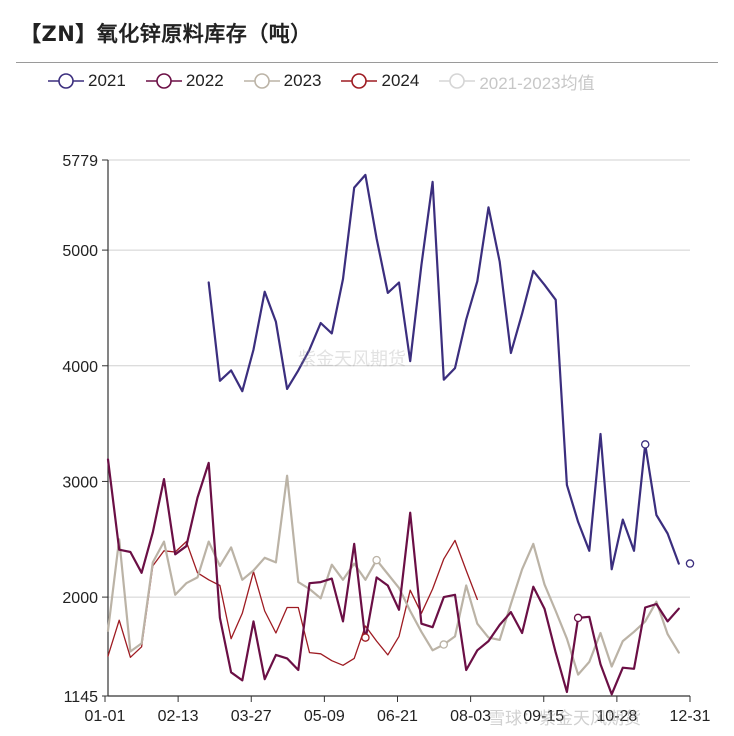  I want to click on legend-label-2021: 2021, so click(107, 80).